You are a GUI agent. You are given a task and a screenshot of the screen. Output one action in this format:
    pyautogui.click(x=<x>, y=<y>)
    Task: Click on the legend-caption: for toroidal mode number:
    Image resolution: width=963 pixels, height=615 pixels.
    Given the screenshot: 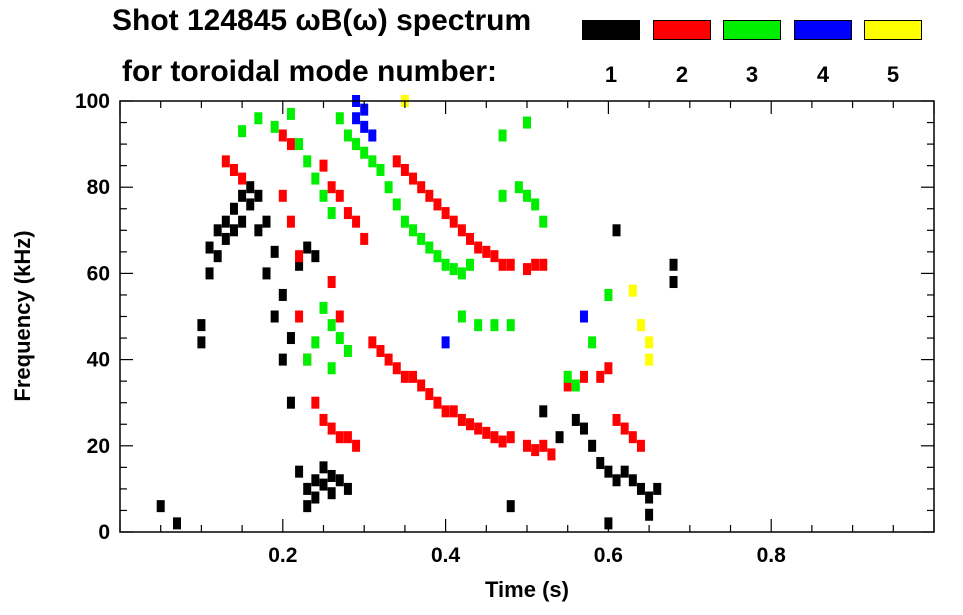 What is the action you would take?
    pyautogui.click(x=309, y=71)
    